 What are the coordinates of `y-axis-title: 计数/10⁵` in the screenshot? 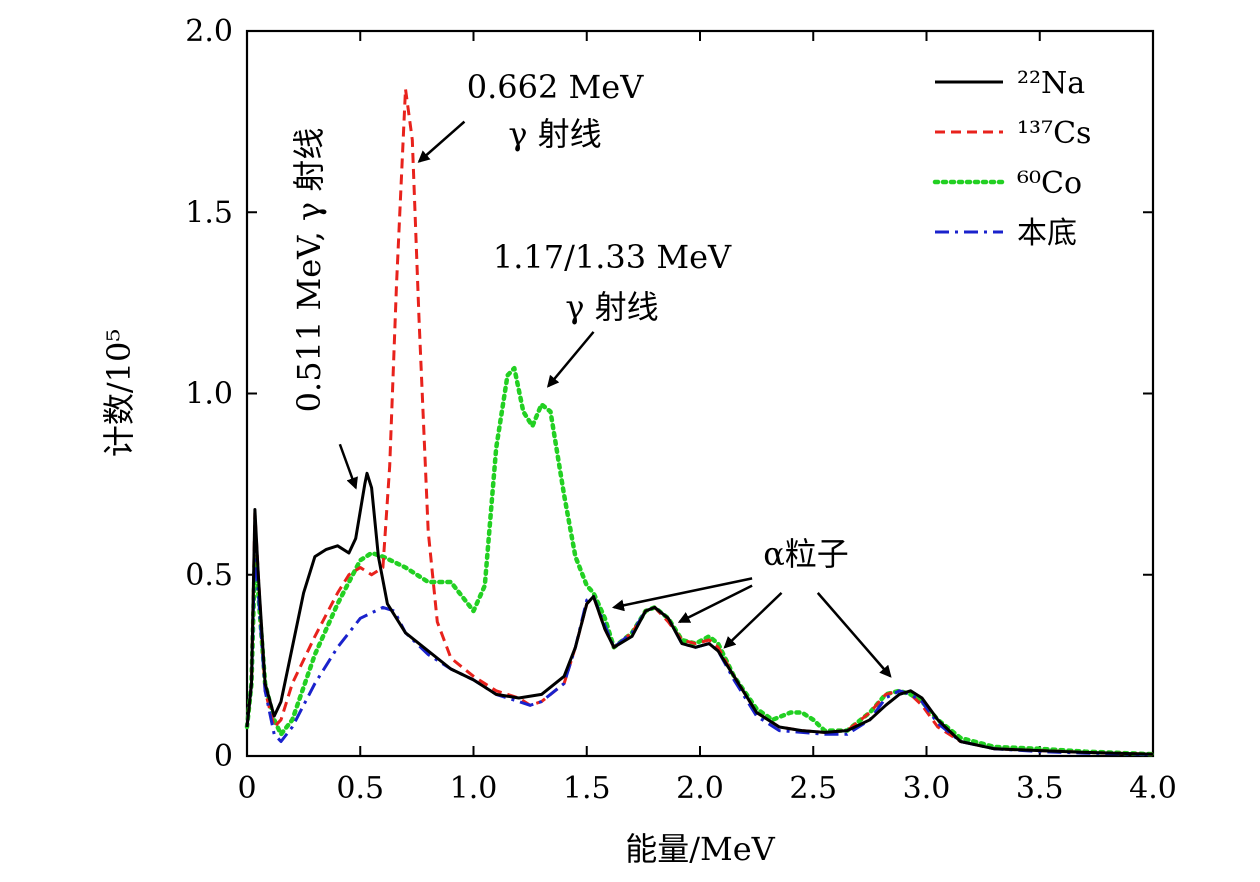 It's located at (119, 393).